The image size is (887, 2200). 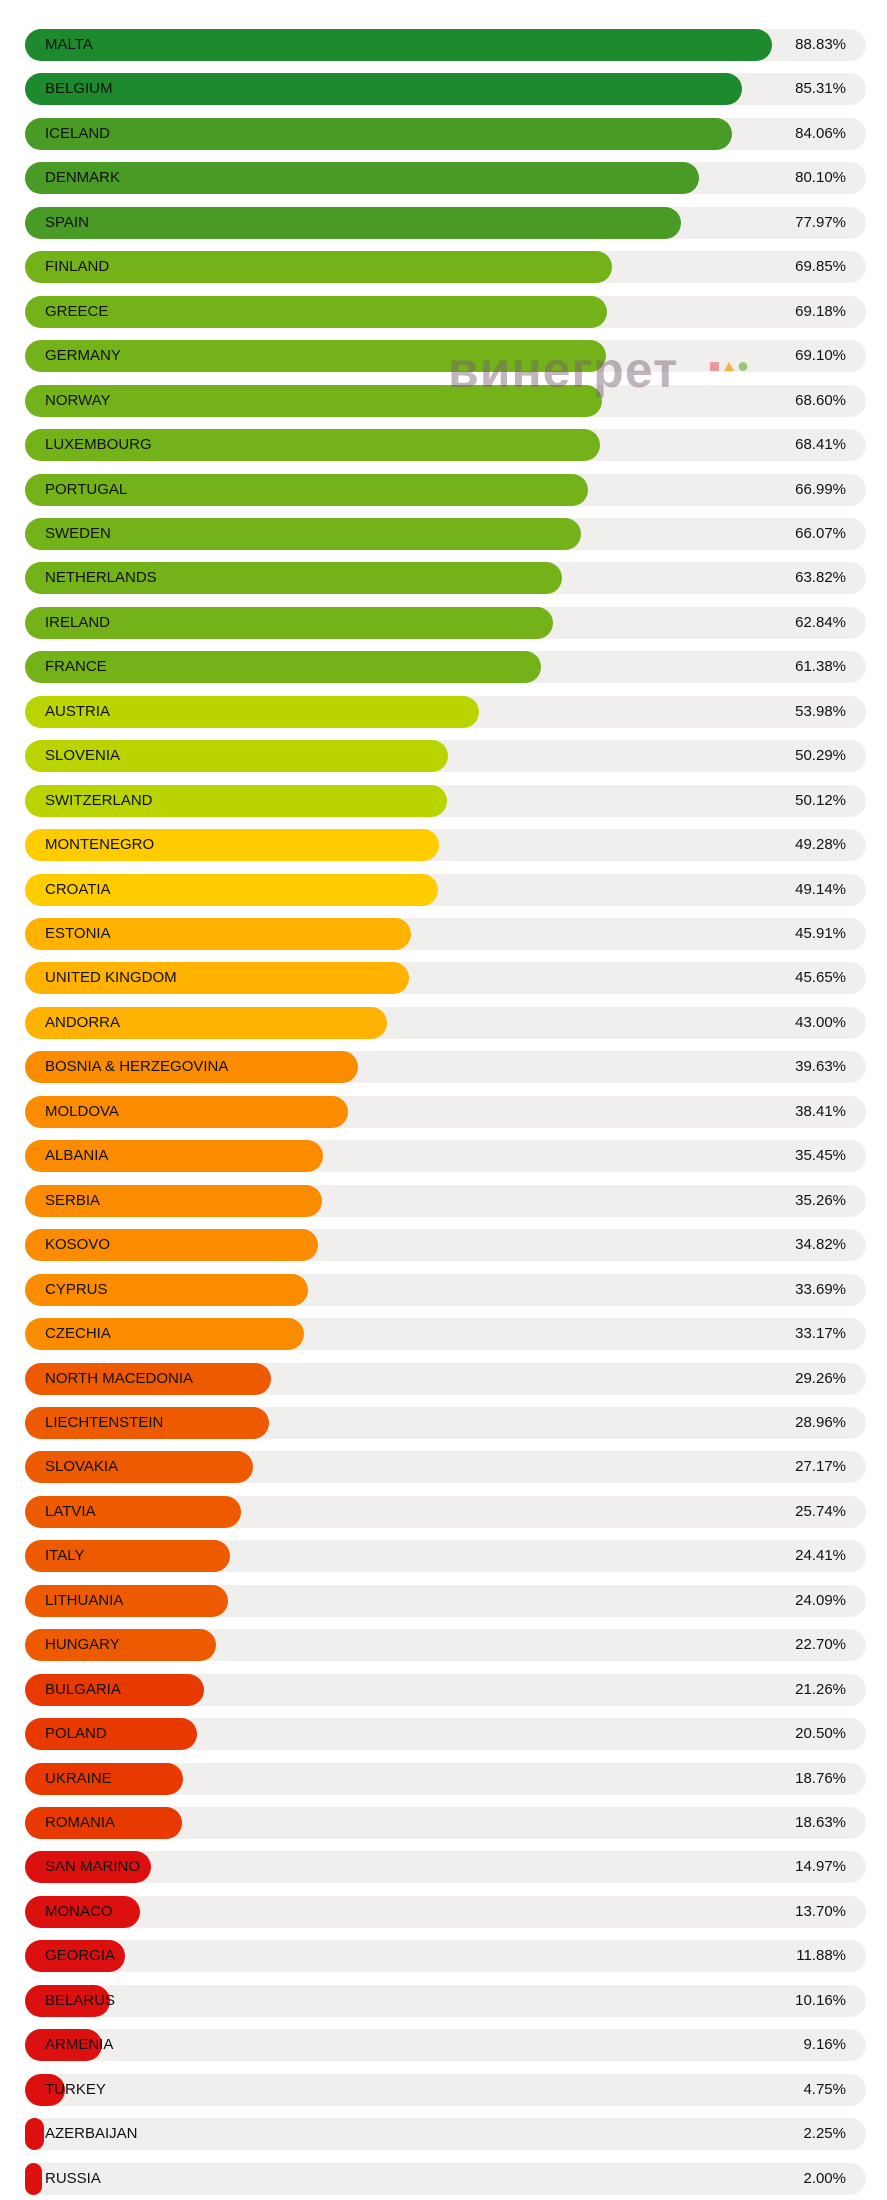 I want to click on logo-shapes-icon, so click(x=729, y=366).